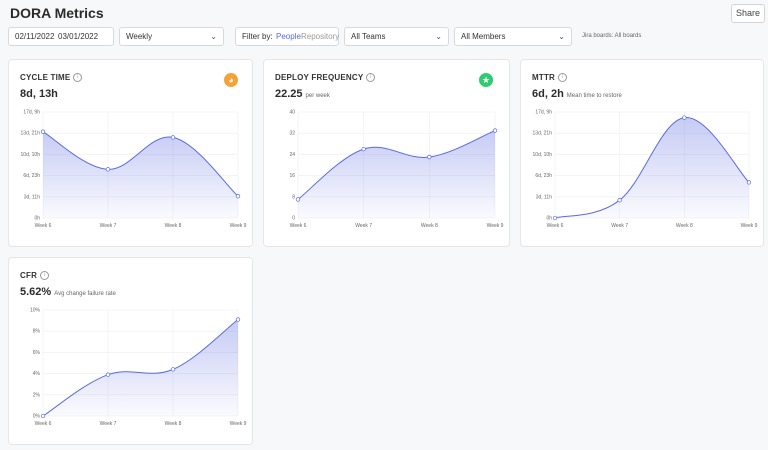  I want to click on members-select: All Members ⌄, so click(513, 36).